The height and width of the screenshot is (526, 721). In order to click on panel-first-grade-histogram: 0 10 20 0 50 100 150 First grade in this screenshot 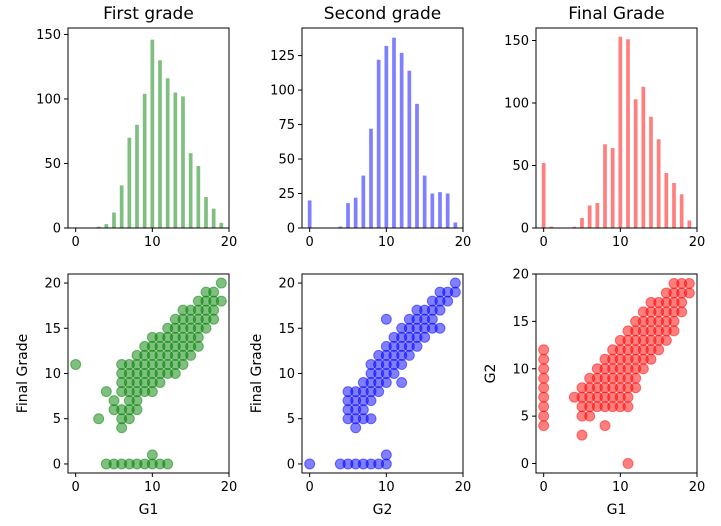, I will do `click(136, 127)`.